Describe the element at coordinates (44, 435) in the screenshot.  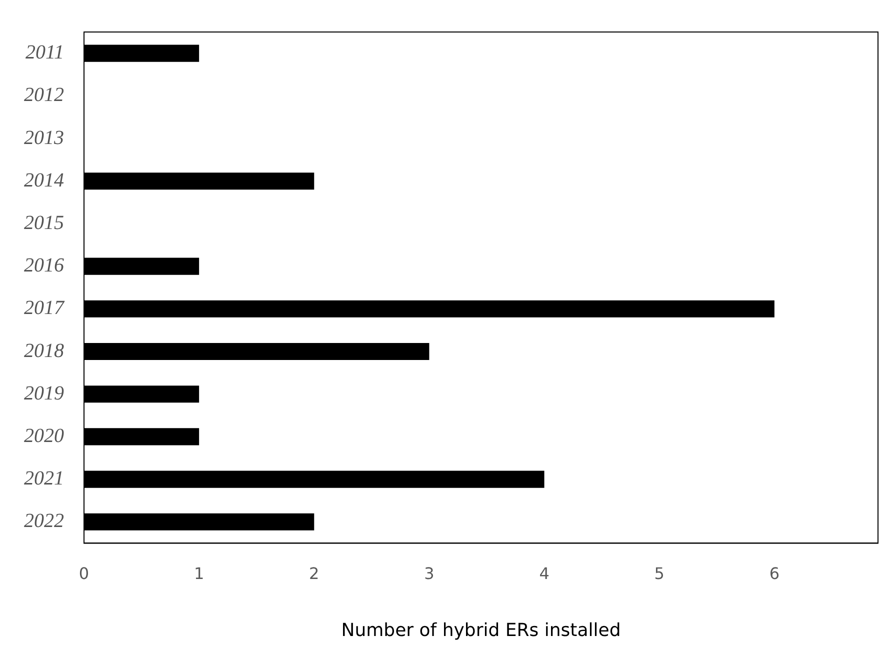
I see `y-tick-label: 2020` at that location.